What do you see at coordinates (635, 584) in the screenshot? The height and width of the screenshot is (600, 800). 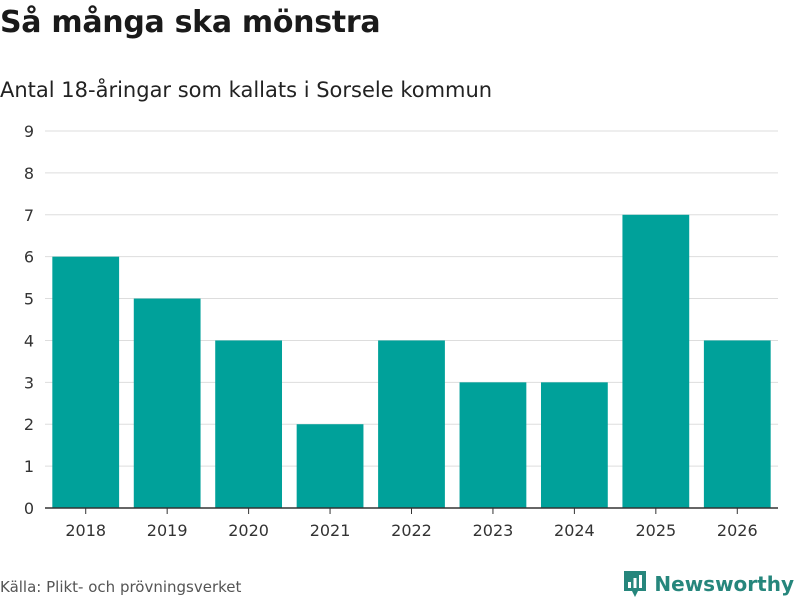 I see `newsworthy-logo-icon` at bounding box center [635, 584].